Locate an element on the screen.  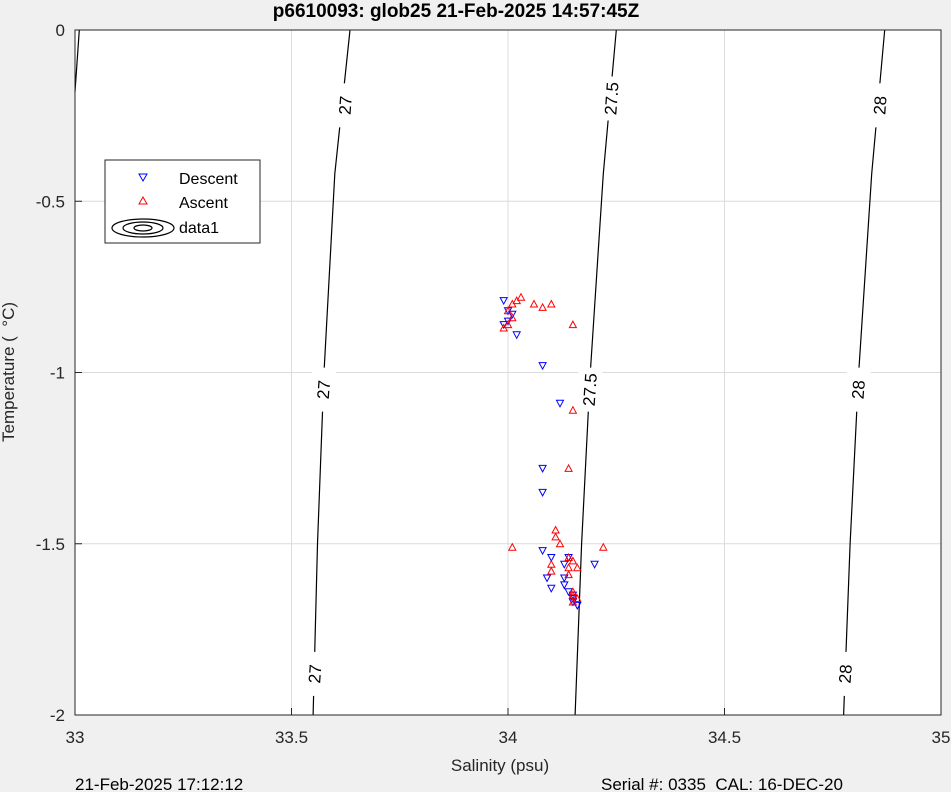
footer-timestamp: 21-Feb-2025 17:12:12 is located at coordinates (159, 783).